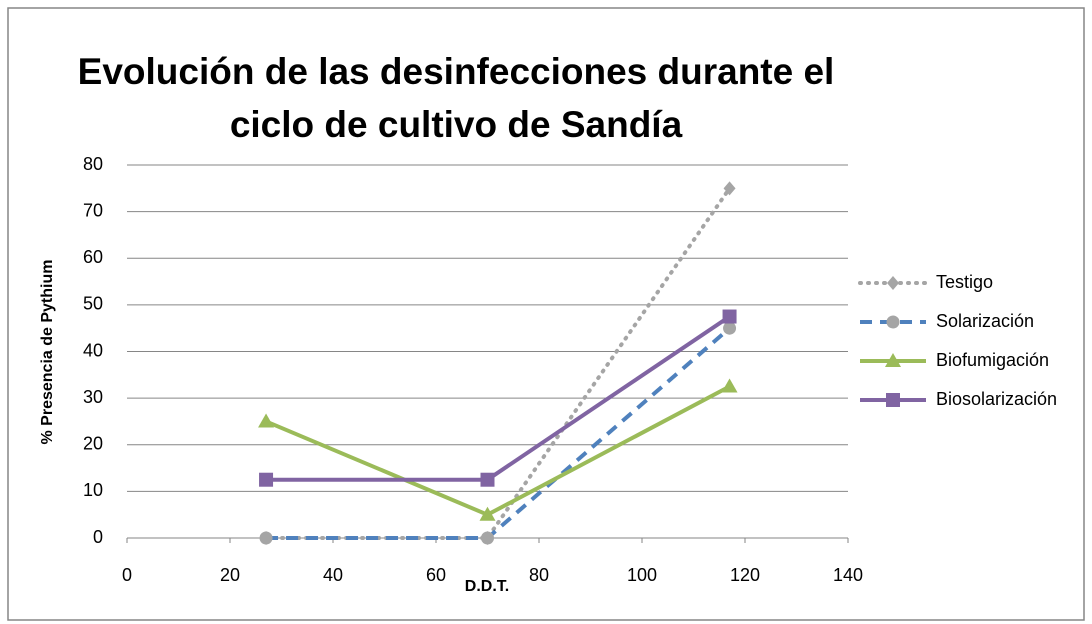 This screenshot has width=1092, height=624. I want to click on y-tick-label: 70, so click(93, 210).